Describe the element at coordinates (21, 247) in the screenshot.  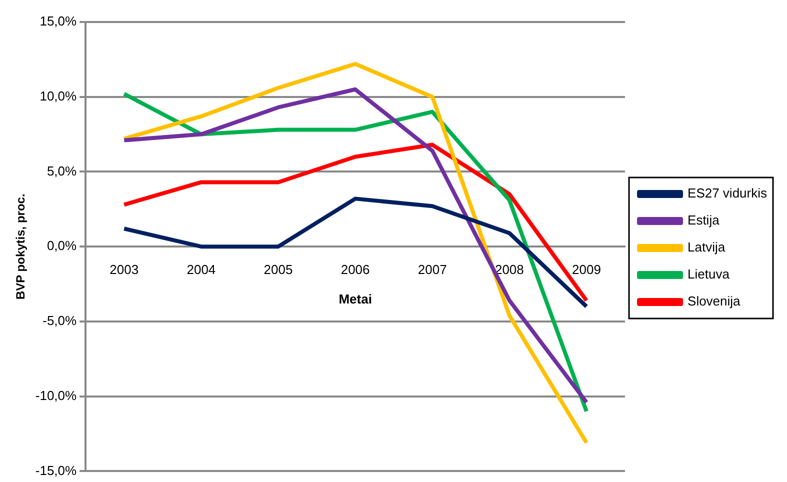
I see `y-axis-title: BVP pokytis, proc.` at that location.